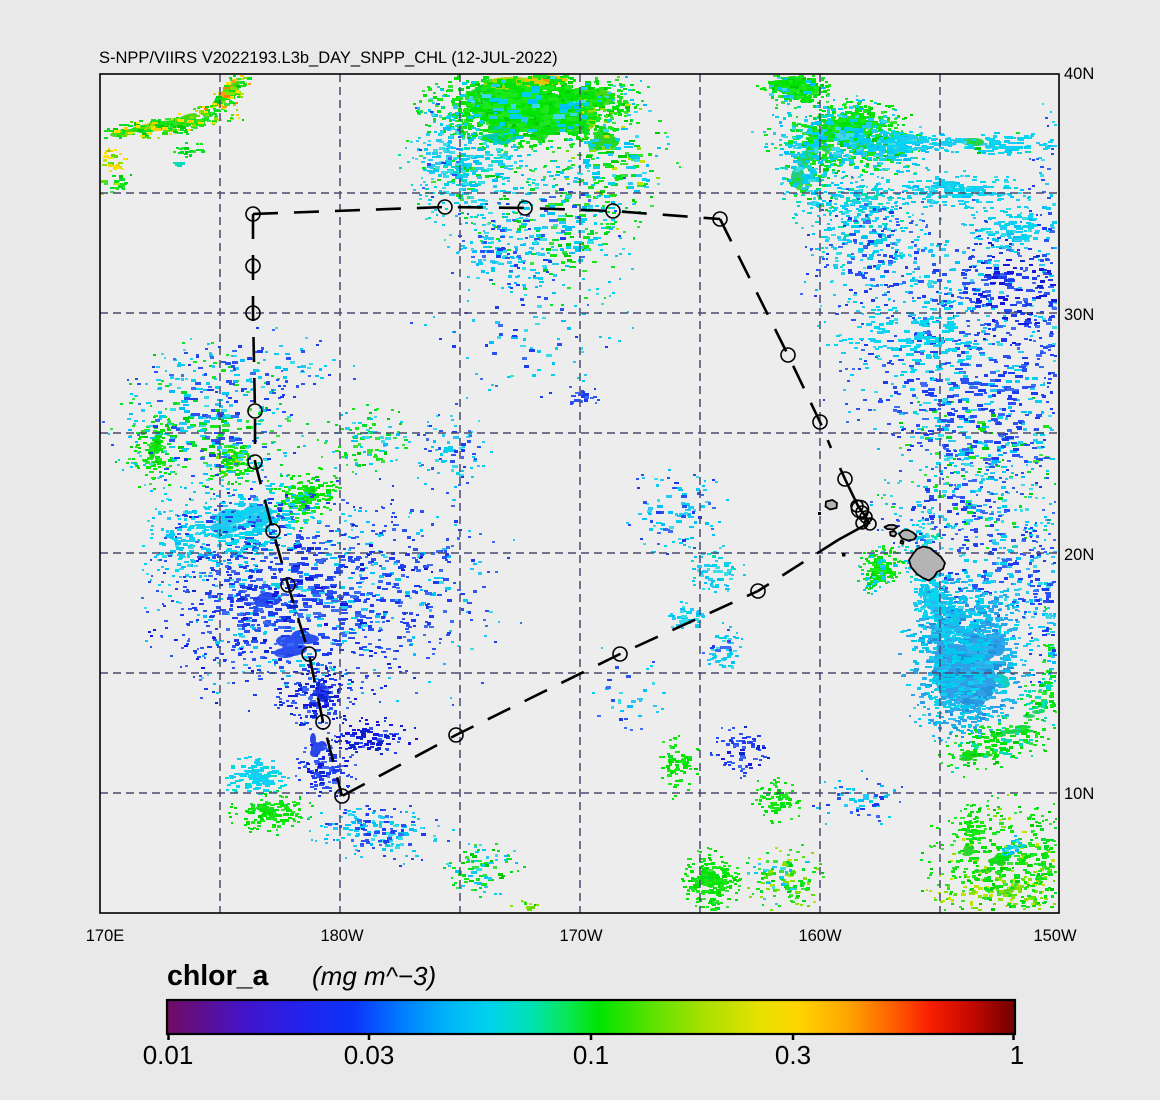  I want to click on svg-text: 0.03, so click(369, 1055).